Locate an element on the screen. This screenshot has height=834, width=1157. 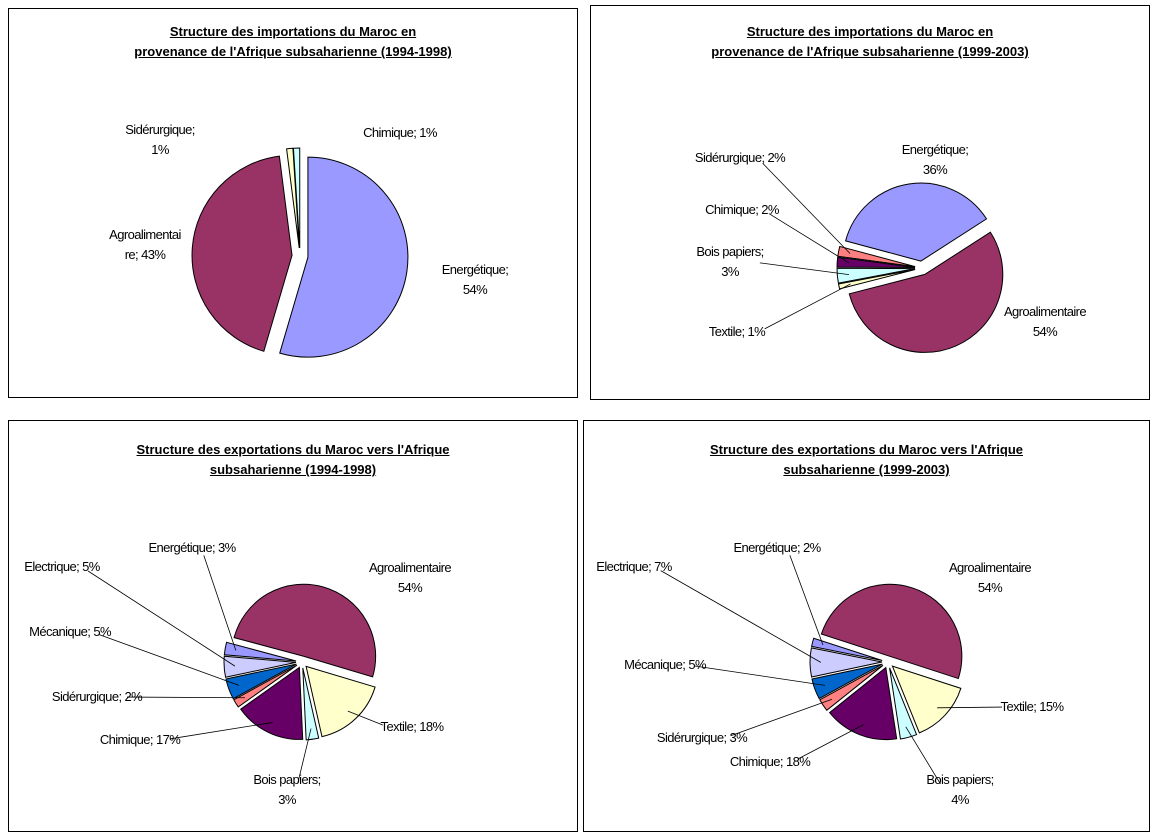
slice-label: Energétique; 2% is located at coordinates (777, 547).